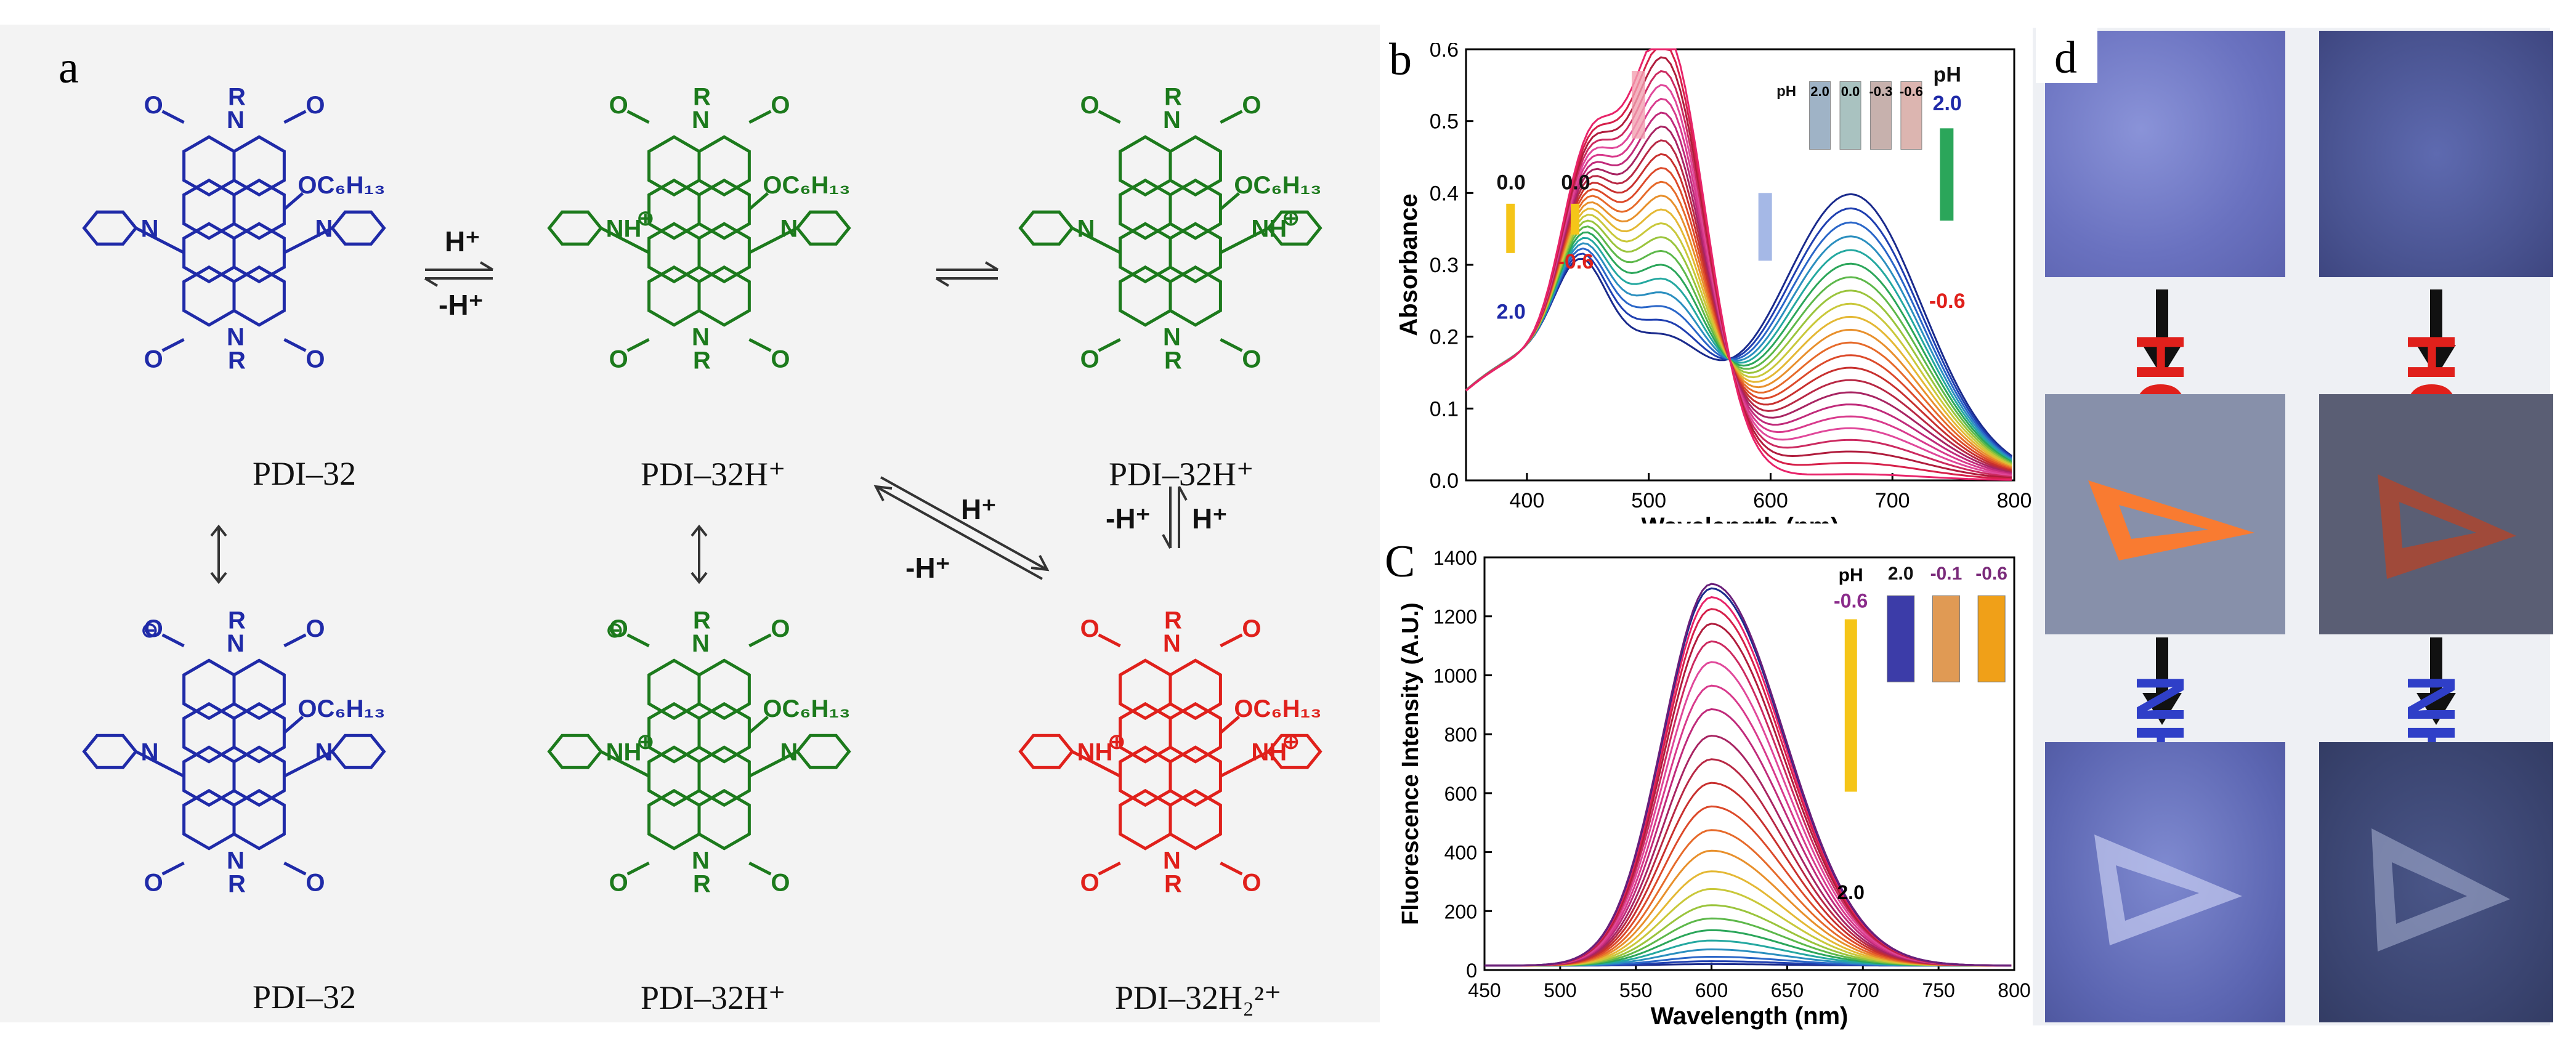  Describe the element at coordinates (1444, 409) in the screenshot. I see `y-tick-label: 0.1` at that location.